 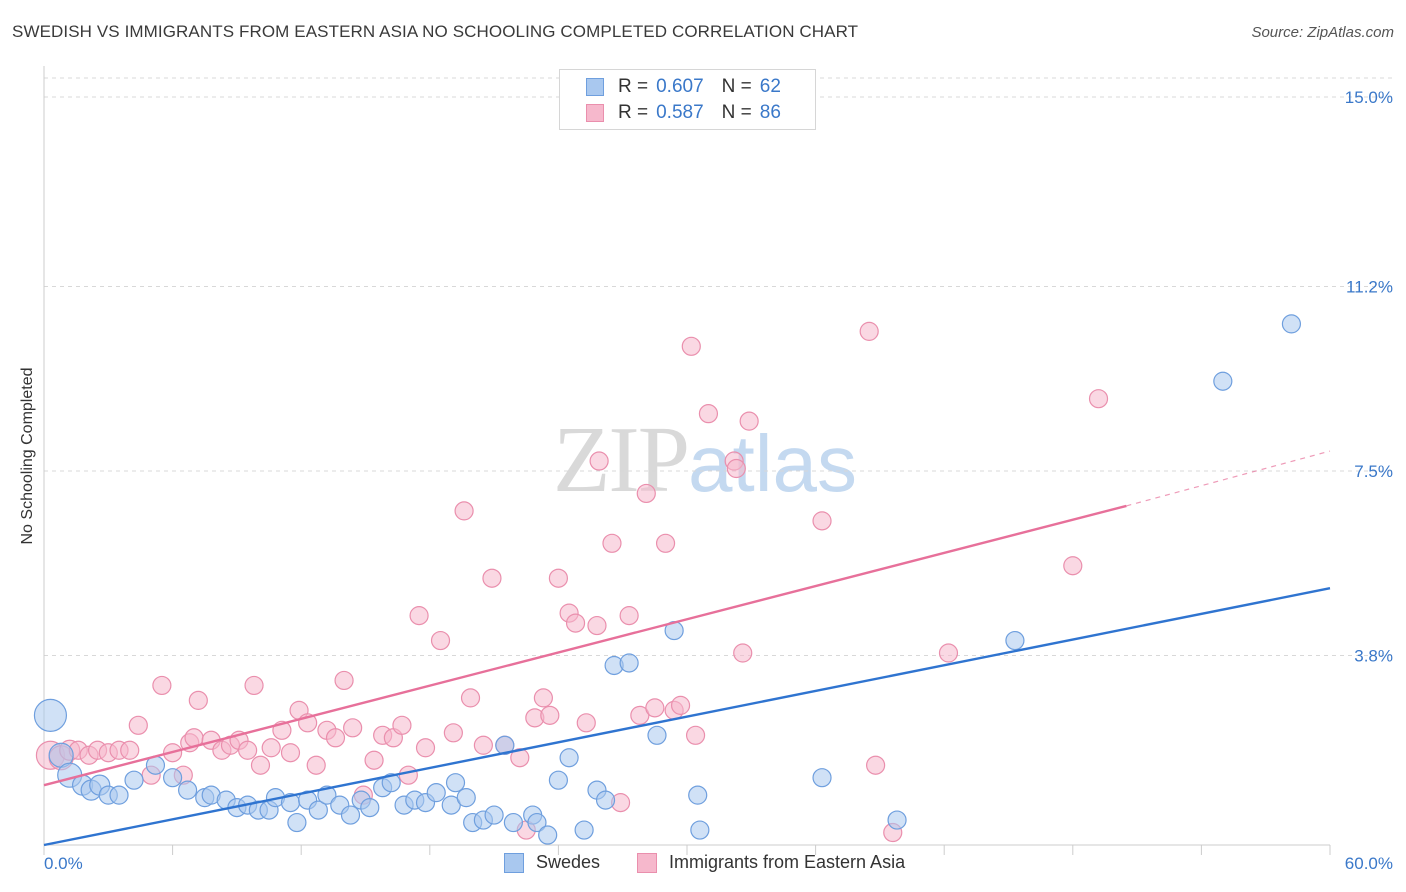 I want to click on series-label-swedes: Swedes, so click(x=568, y=862).